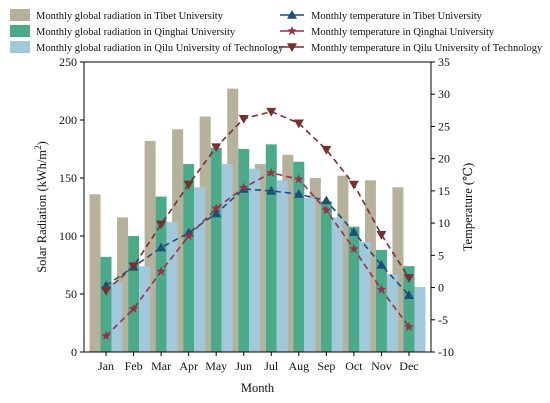 This screenshot has width=550, height=403. What do you see at coordinates (354, 289) in the screenshot?
I see `bar-s2-oct` at bounding box center [354, 289].